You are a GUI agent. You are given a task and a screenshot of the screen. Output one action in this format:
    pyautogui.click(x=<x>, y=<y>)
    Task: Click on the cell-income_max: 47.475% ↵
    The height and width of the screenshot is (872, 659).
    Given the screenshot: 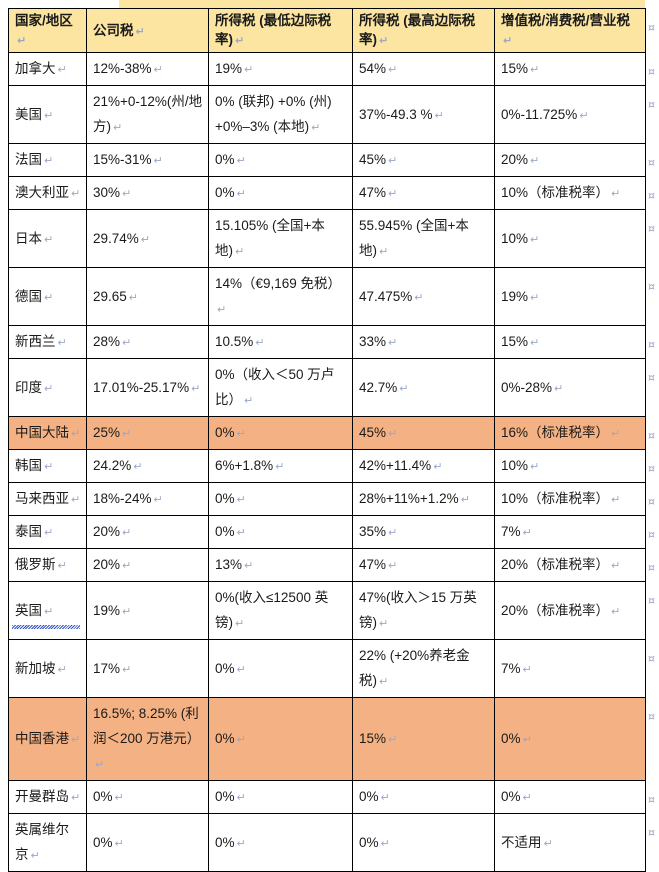 What is the action you would take?
    pyautogui.click(x=423, y=296)
    